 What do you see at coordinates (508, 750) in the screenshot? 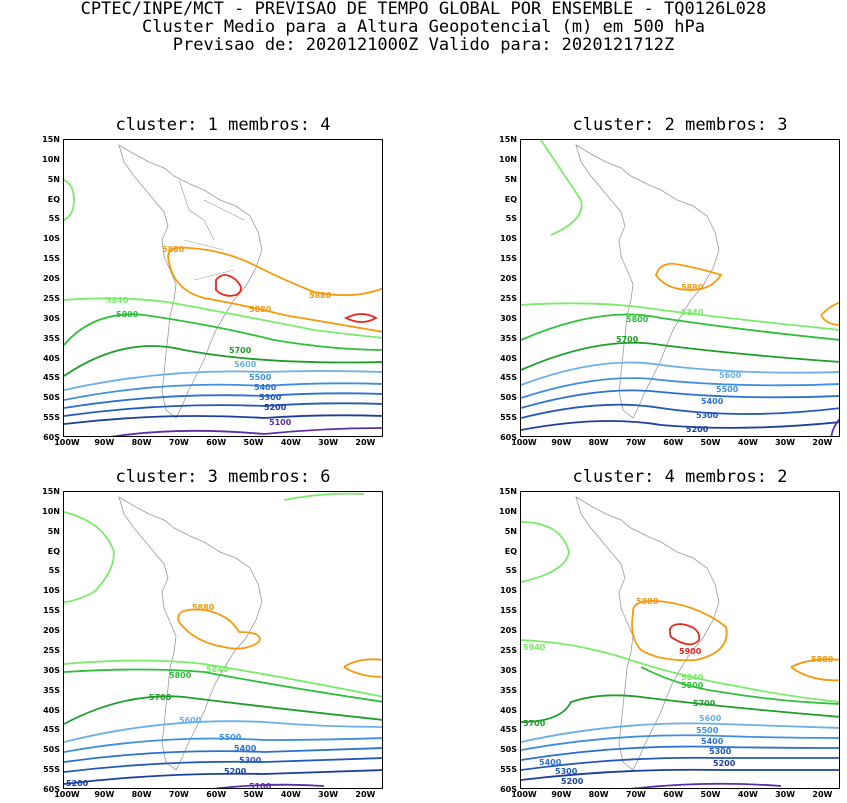
I see `lat-tick-label: 50S` at bounding box center [508, 750].